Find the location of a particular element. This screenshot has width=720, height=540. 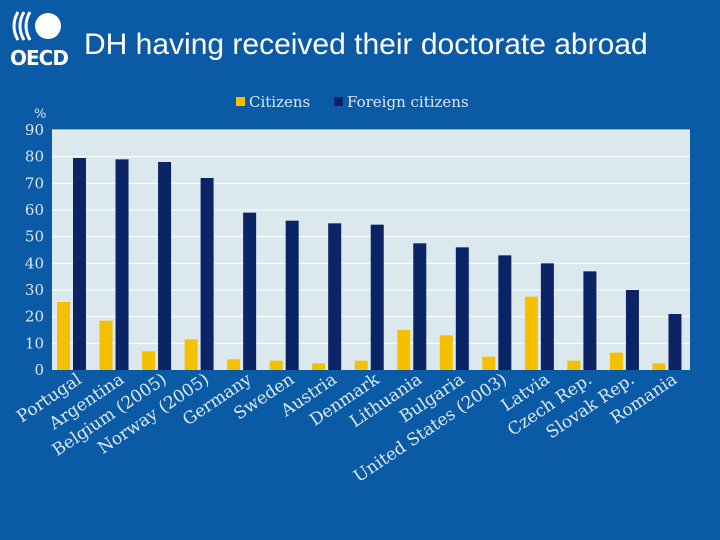

y-tick-label: 70 is located at coordinates (34, 183).